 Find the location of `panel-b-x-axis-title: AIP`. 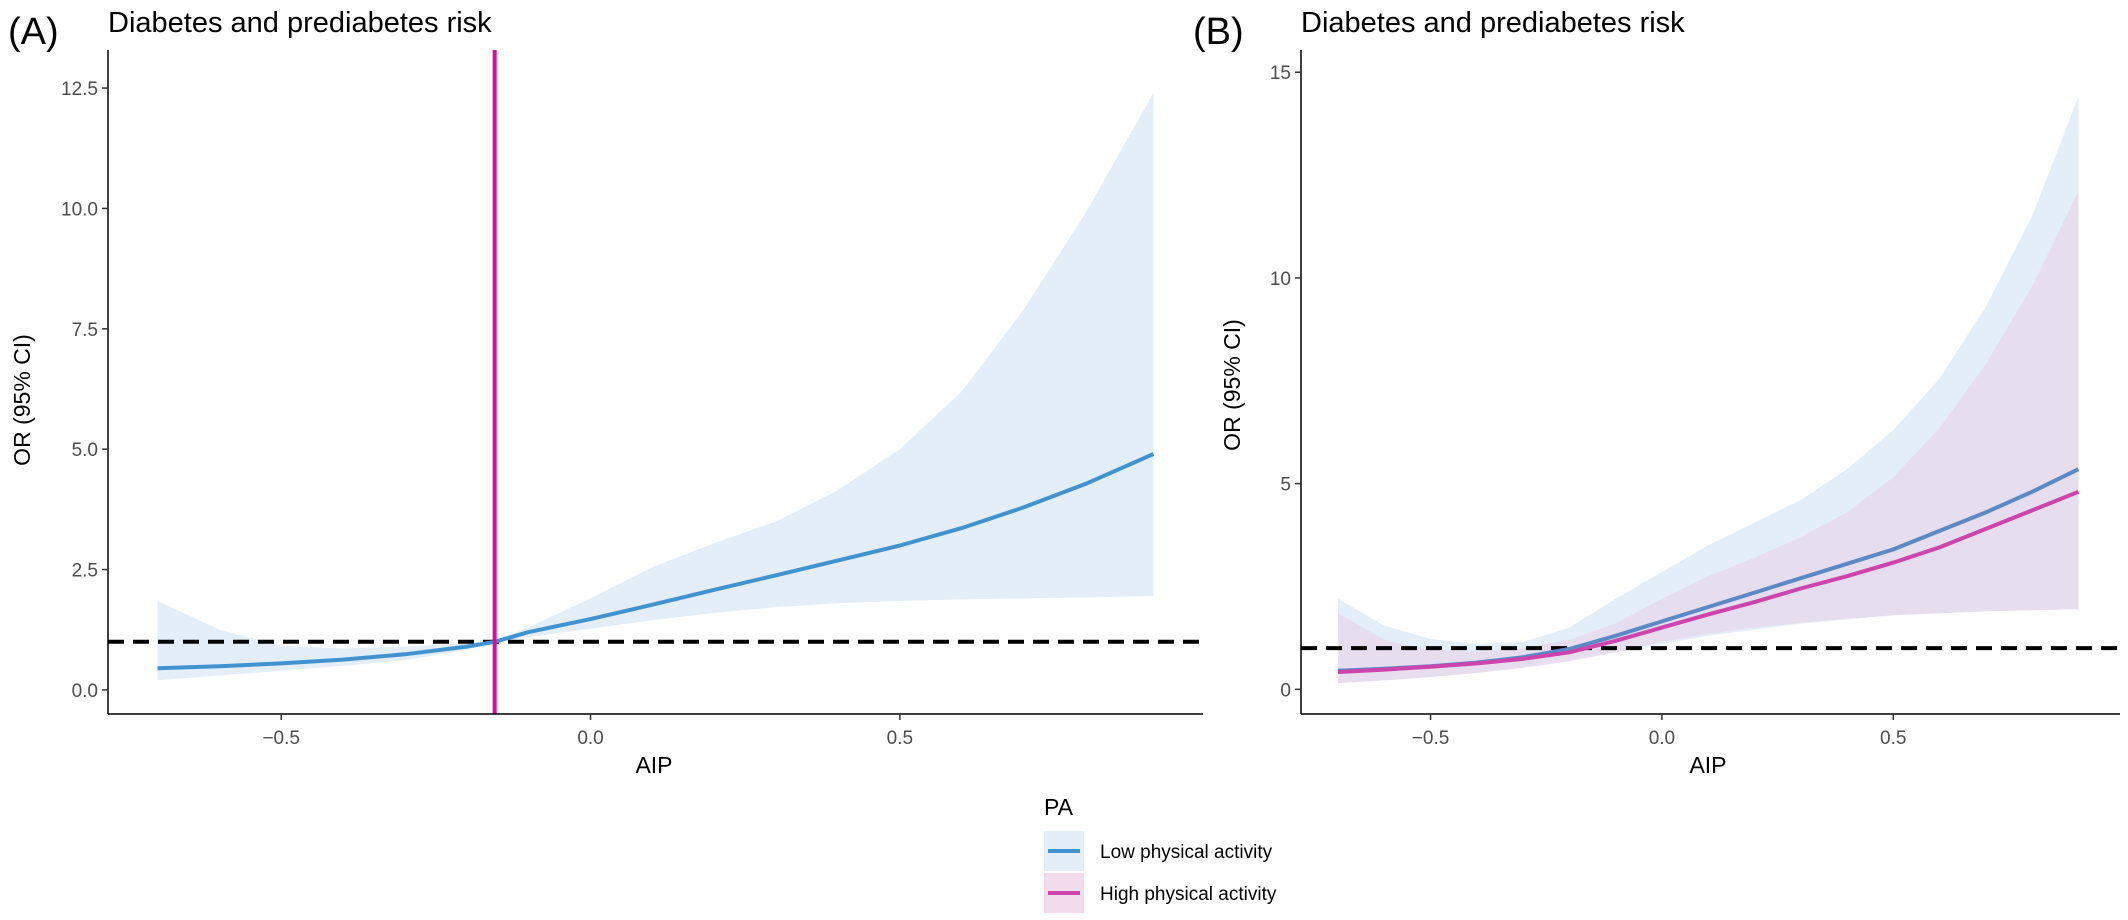

panel-b-x-axis-title: AIP is located at coordinates (1707, 765).